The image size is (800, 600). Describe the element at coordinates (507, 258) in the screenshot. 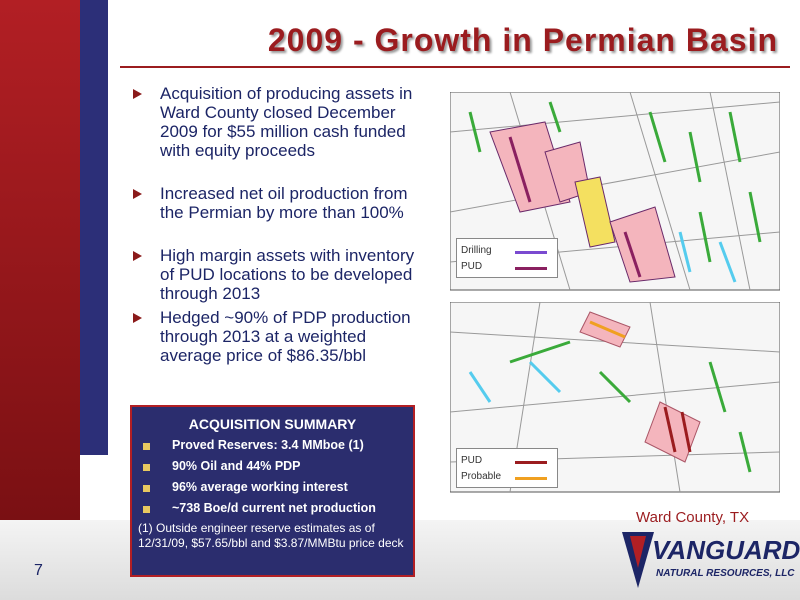

I see `legend-top: Drilling PUD` at that location.